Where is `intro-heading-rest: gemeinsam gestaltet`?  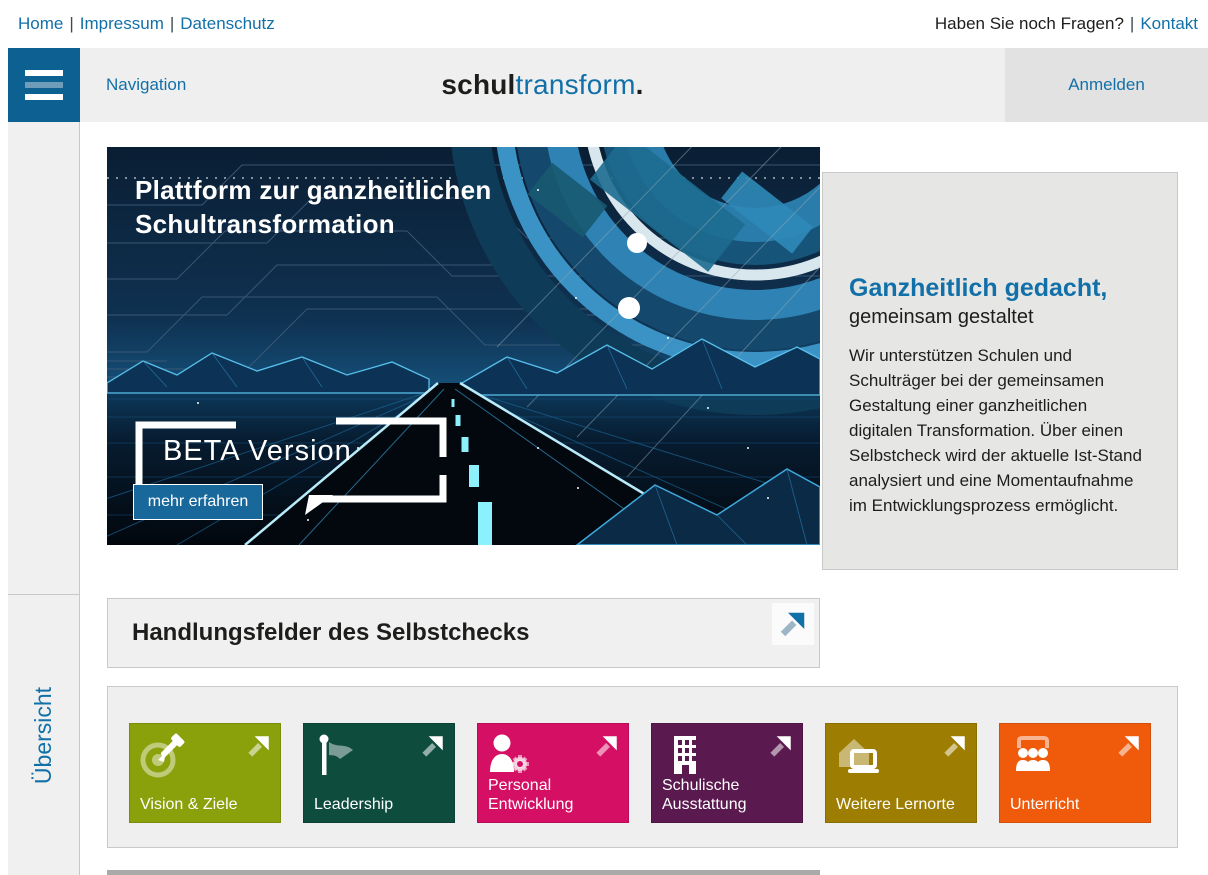
intro-heading-rest: gemeinsam gestaltet is located at coordinates (941, 317).